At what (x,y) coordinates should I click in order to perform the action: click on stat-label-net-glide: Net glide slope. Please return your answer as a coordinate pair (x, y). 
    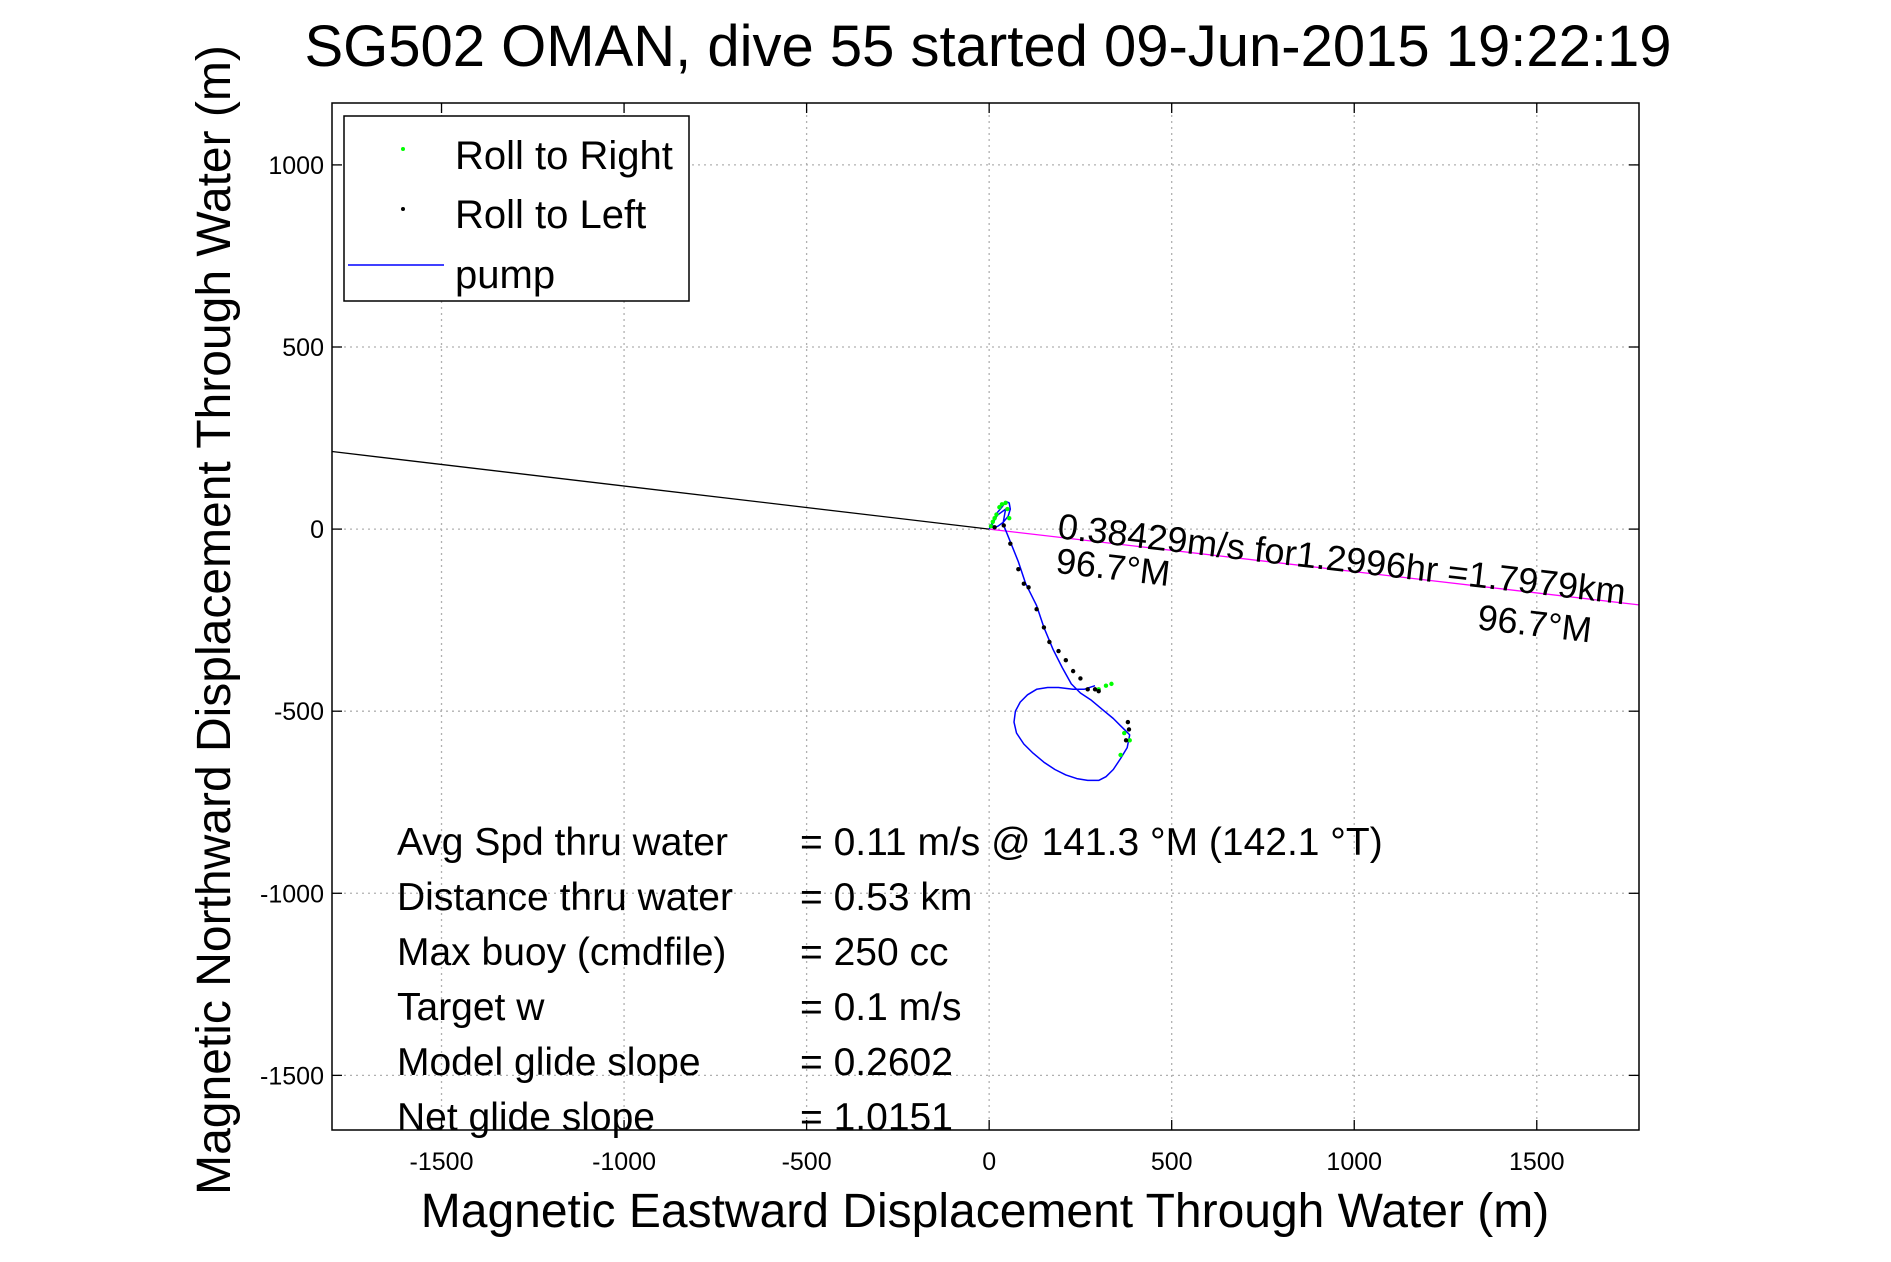
    Looking at the image, I should click on (526, 1117).